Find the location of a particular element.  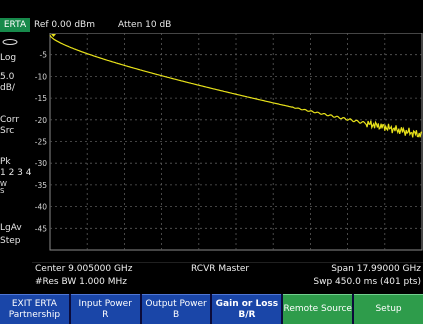

y-tick-label: -15 is located at coordinates (41, 98).